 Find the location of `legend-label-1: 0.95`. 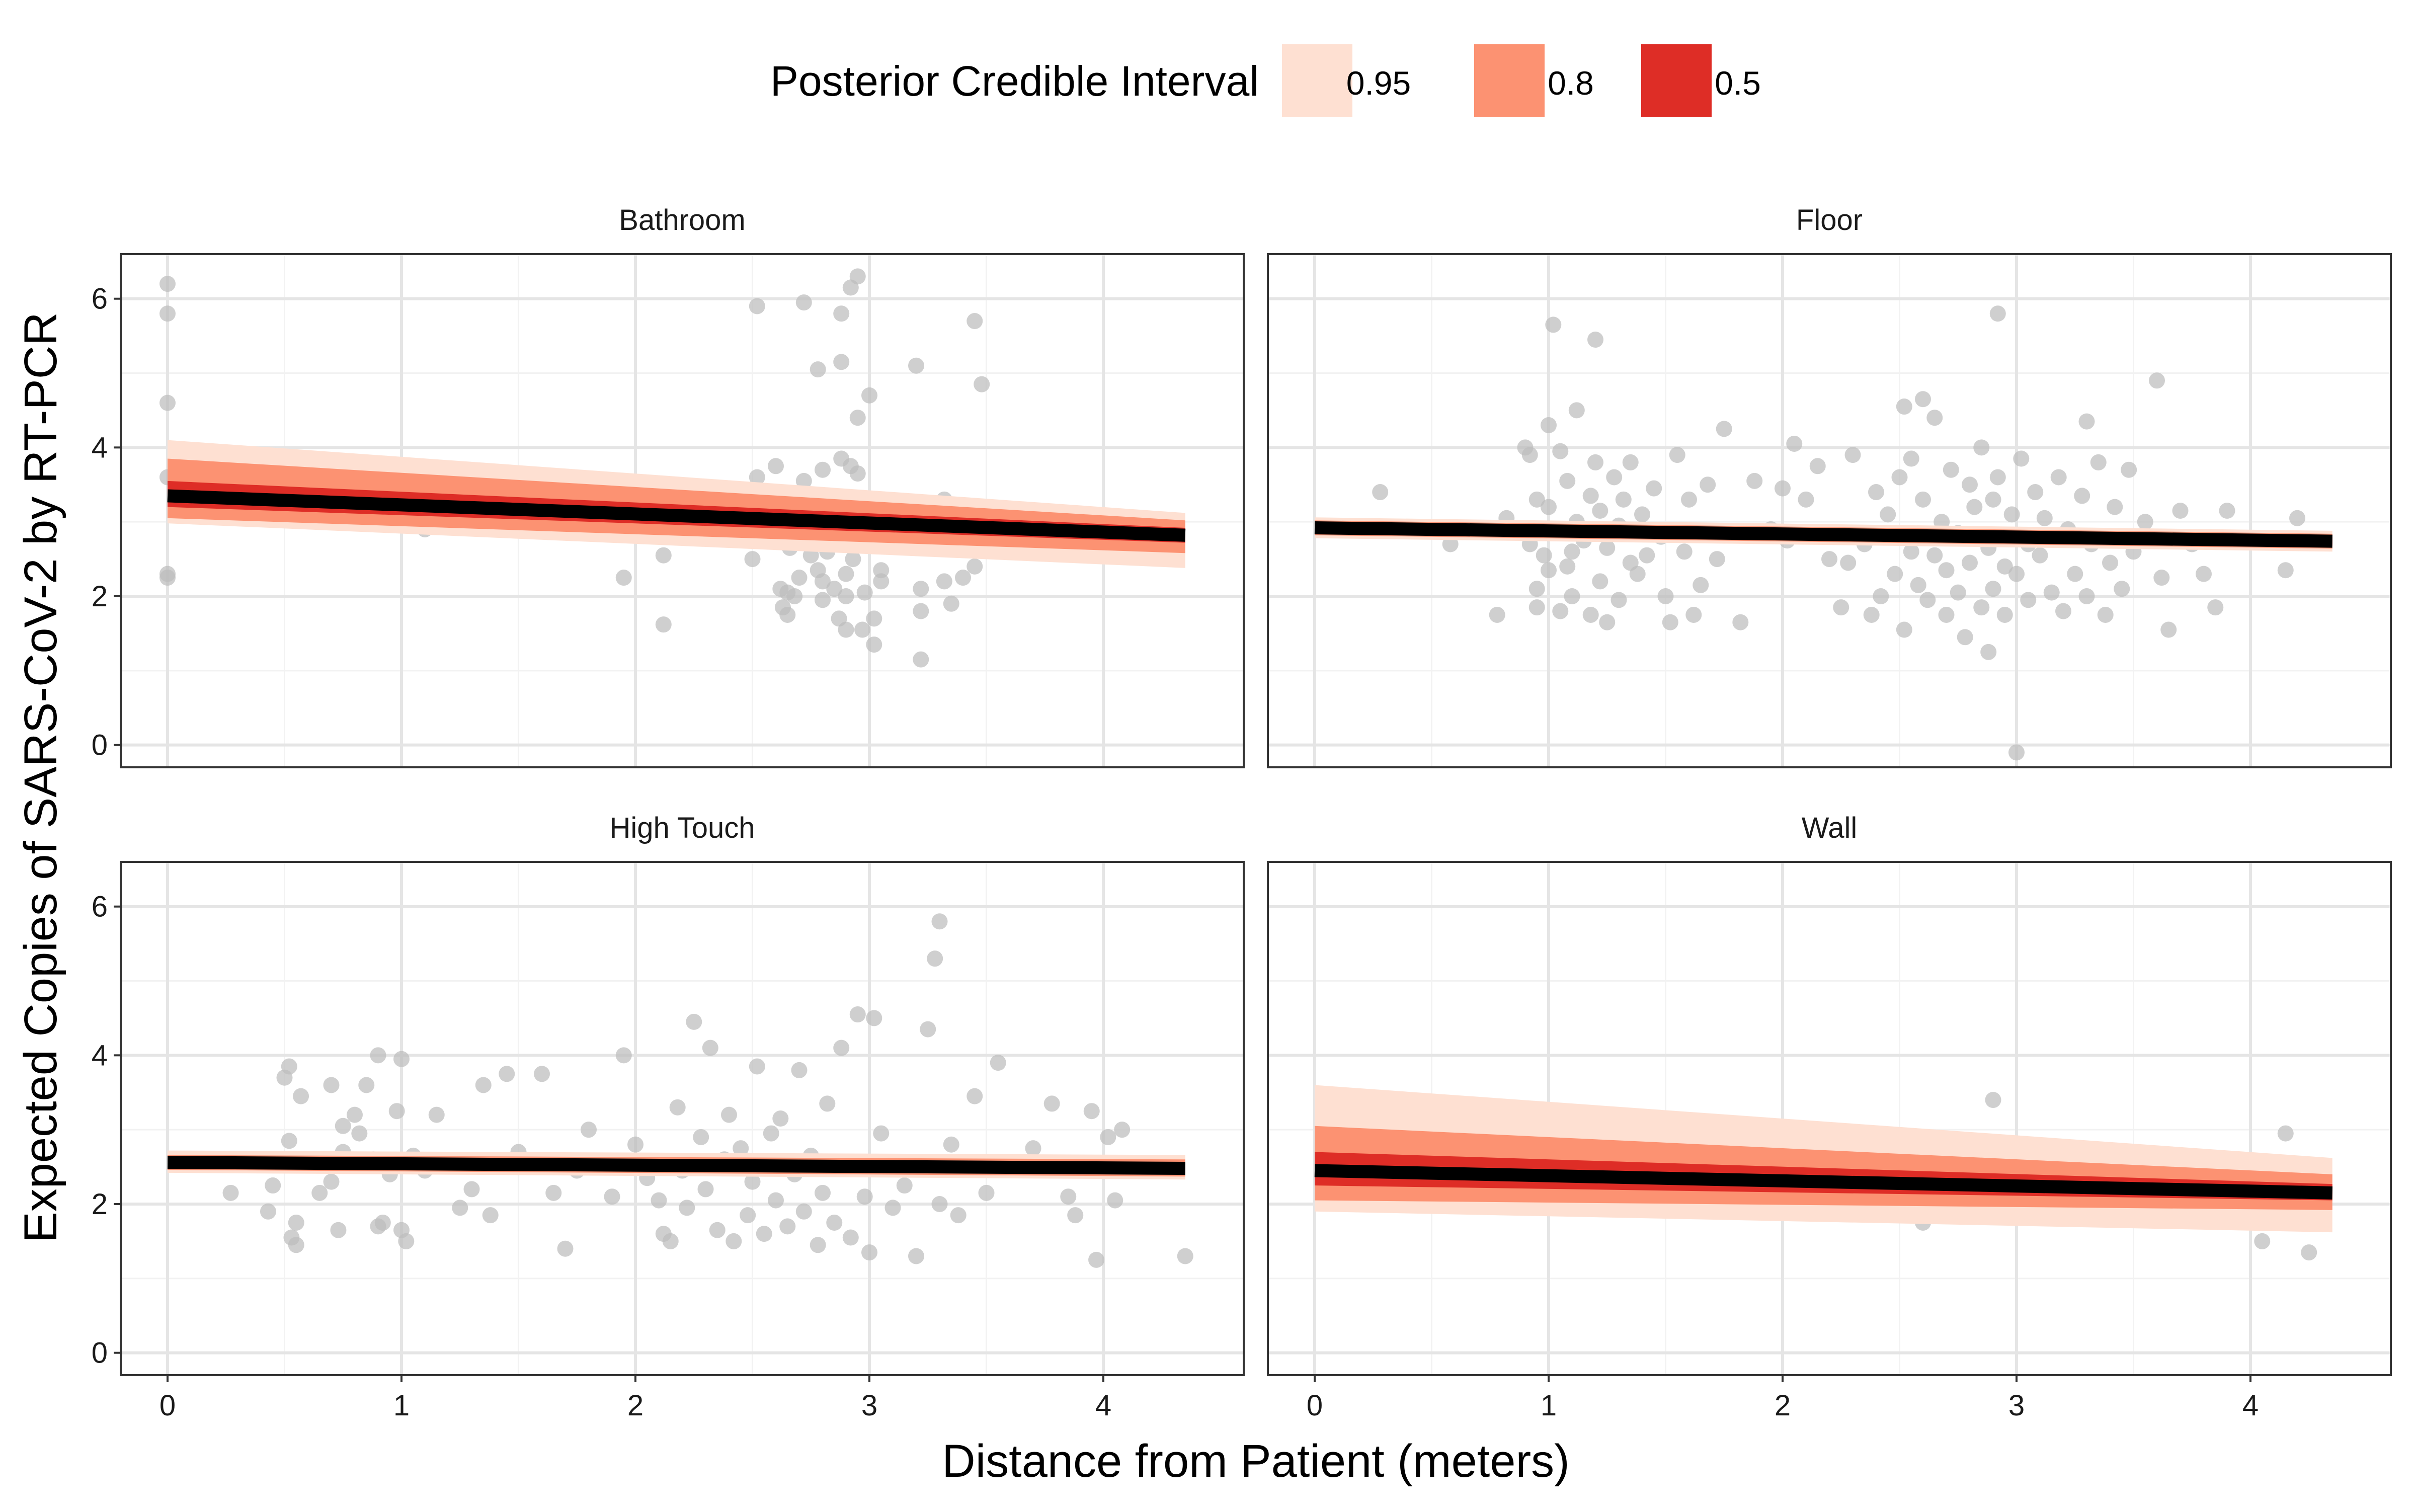

legend-label-1: 0.95 is located at coordinates (1378, 83).